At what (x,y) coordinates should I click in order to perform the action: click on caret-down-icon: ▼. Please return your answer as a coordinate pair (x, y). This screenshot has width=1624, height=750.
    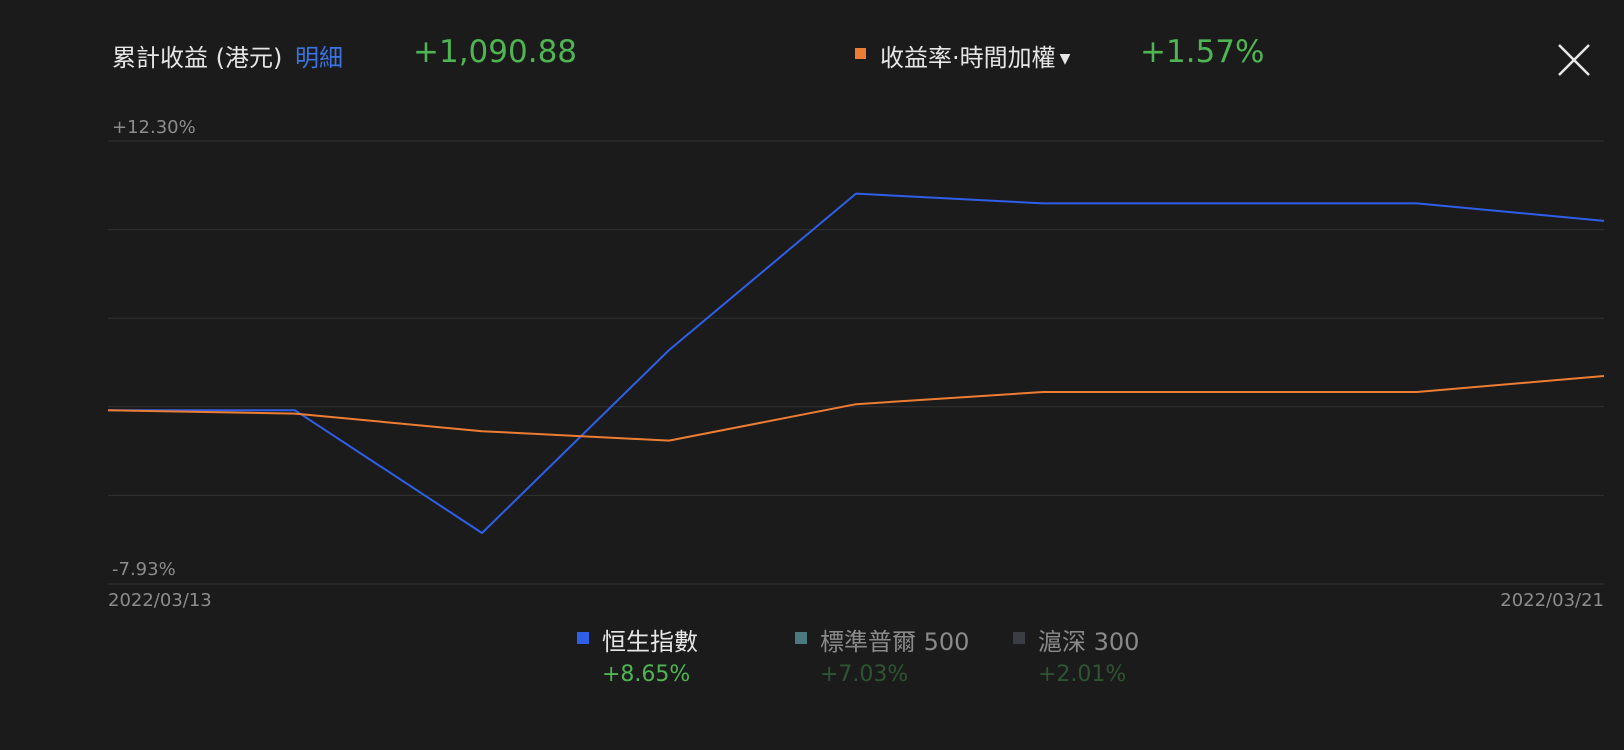
    Looking at the image, I should click on (1065, 59).